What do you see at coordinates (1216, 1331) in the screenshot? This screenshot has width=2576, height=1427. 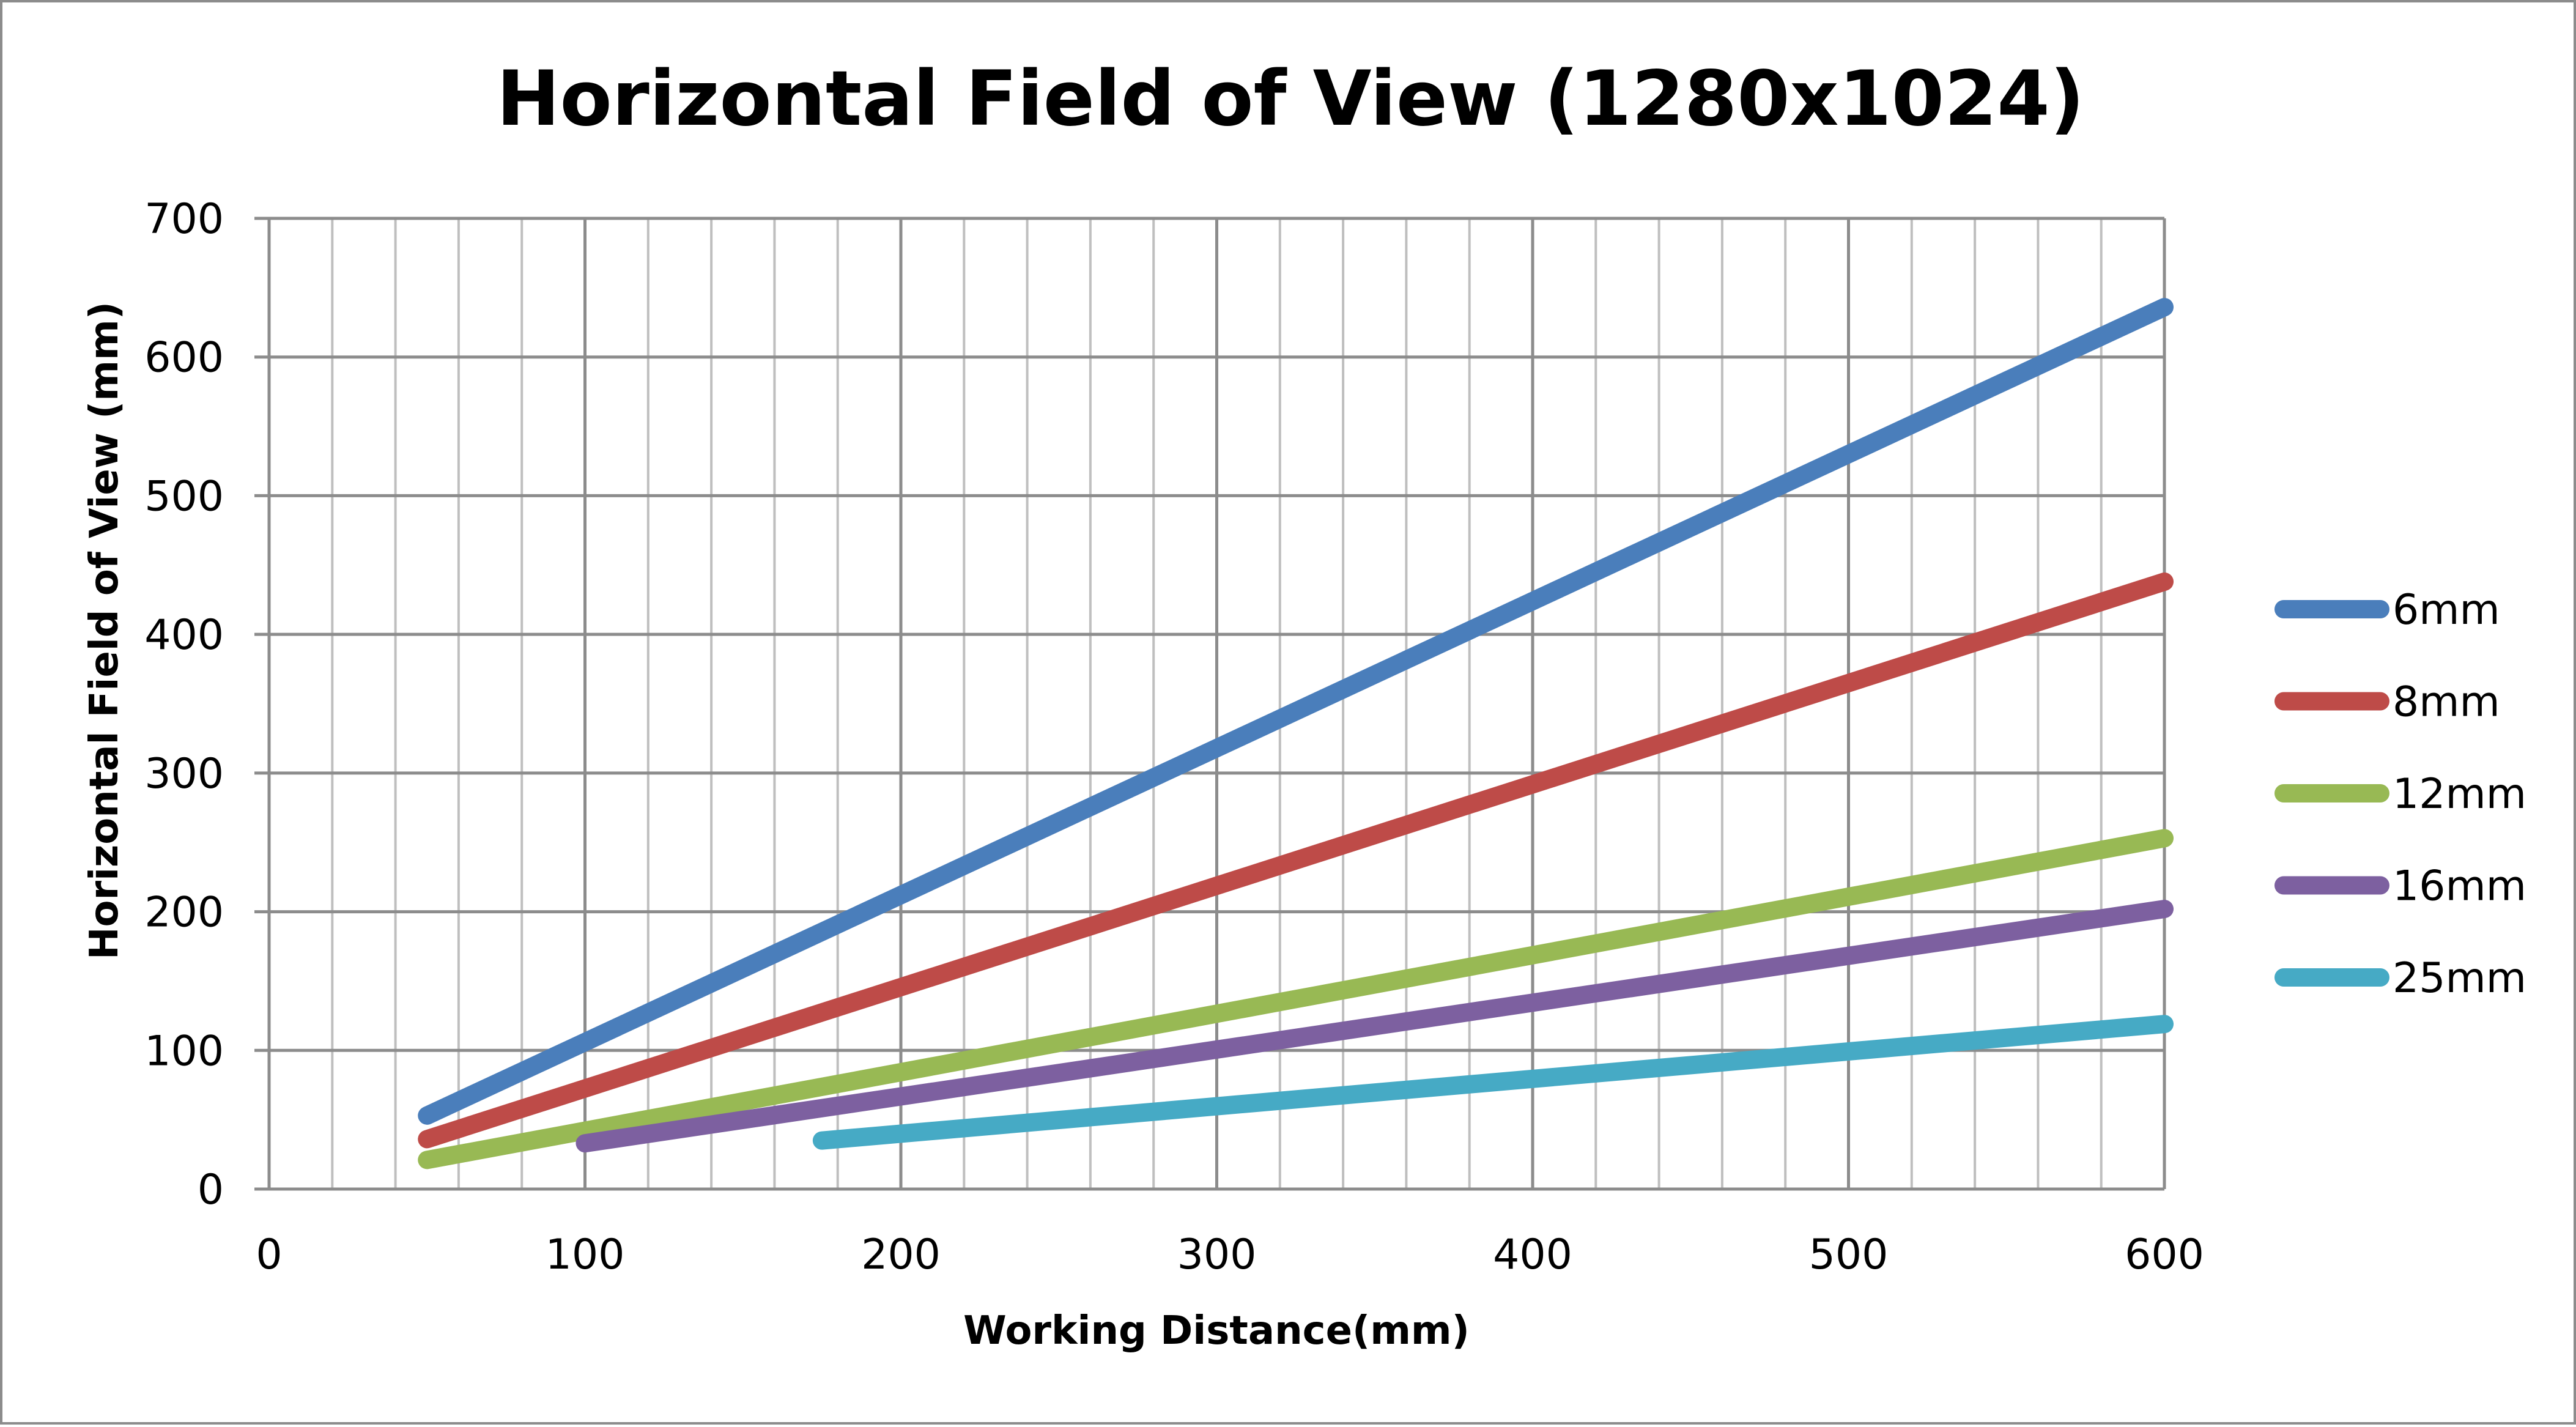 I see `x-axis-title: Working Distance(mm)` at bounding box center [1216, 1331].